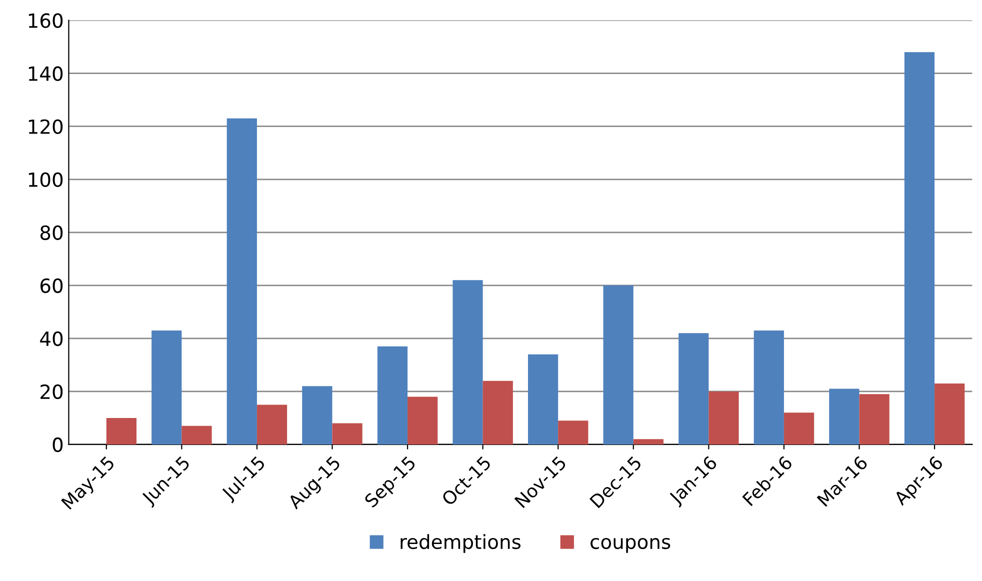  What do you see at coordinates (45, 20) in the screenshot?
I see `y-tick-label: 160` at bounding box center [45, 20].